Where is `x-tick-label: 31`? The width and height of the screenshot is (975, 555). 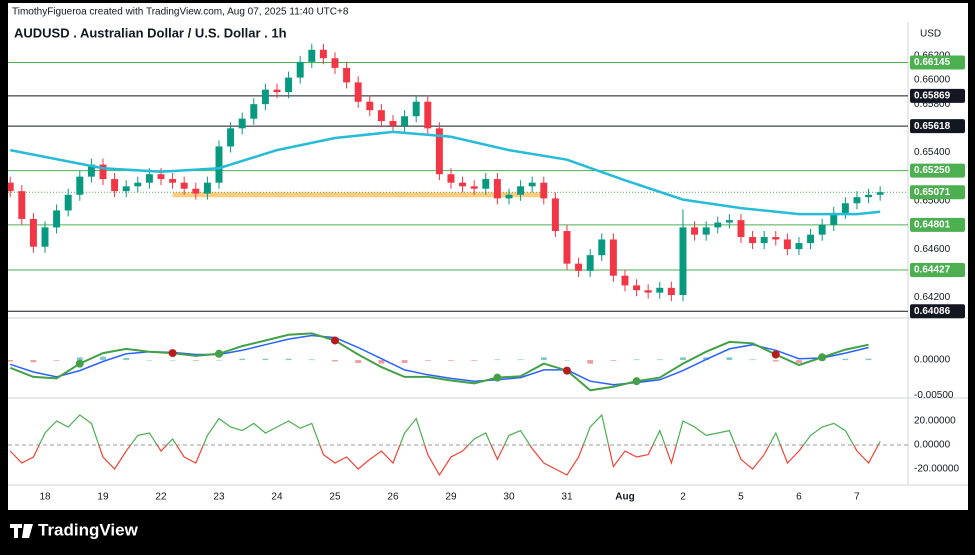 x-tick-label: 31 is located at coordinates (567, 497).